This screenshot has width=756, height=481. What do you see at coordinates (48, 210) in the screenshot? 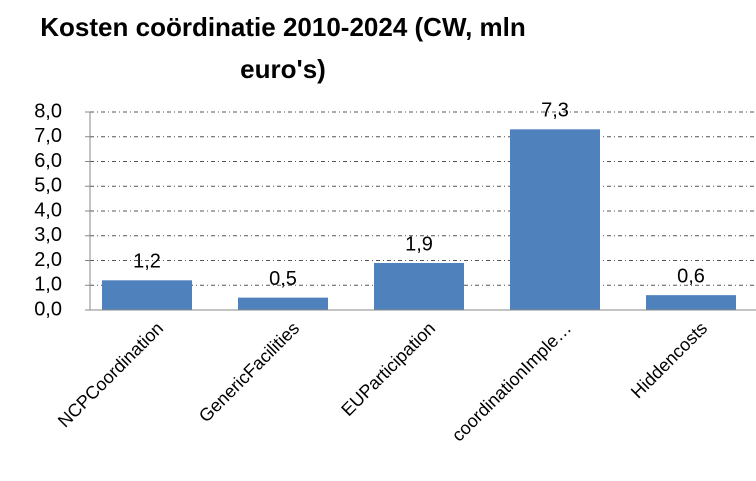
I see `y-tick-label: 4,0` at bounding box center [48, 210].